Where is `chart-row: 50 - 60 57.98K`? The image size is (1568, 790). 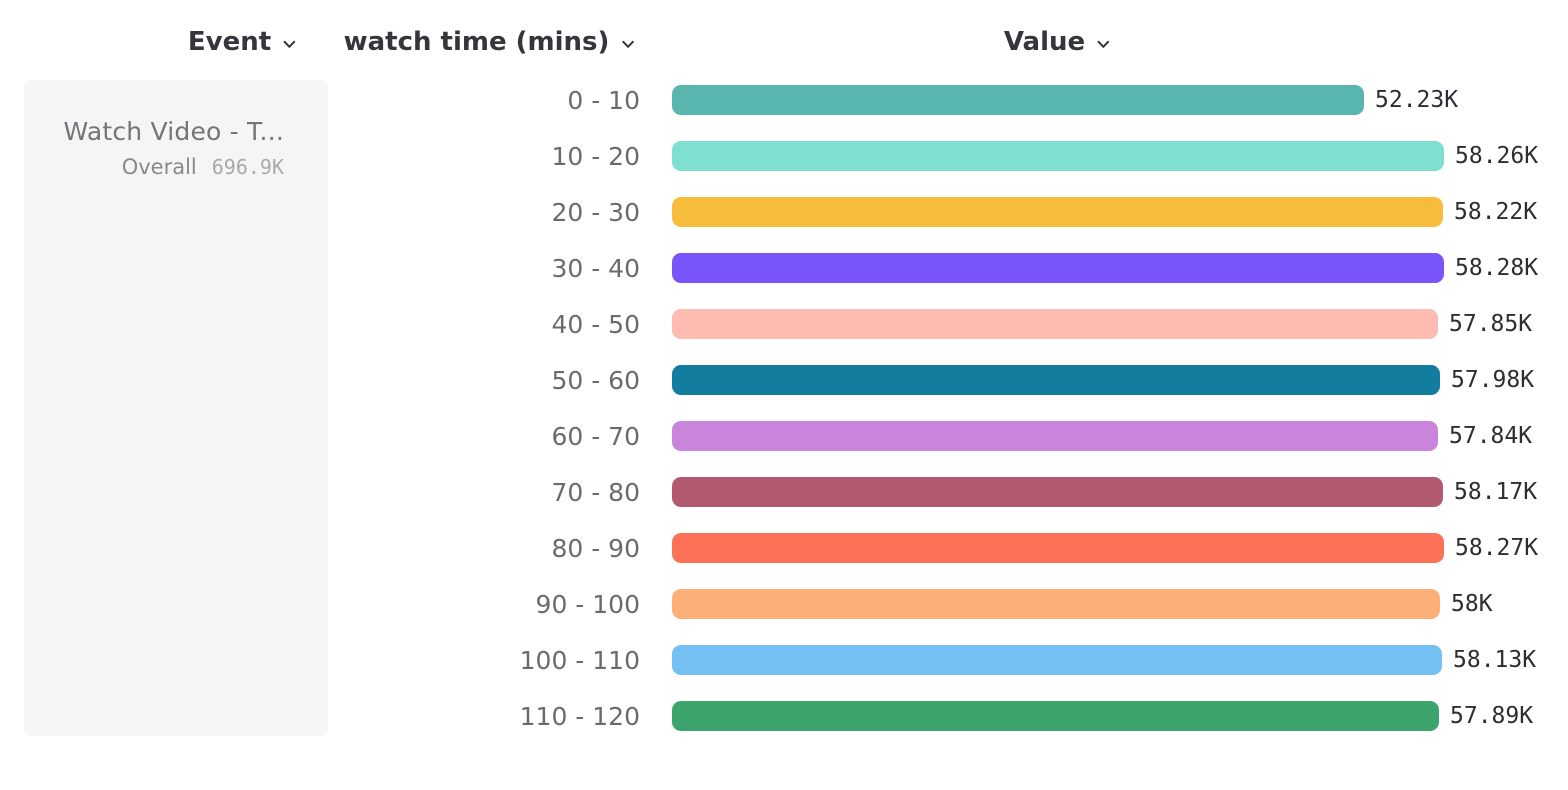
chart-row: 50 - 60 57.98K is located at coordinates (784, 380).